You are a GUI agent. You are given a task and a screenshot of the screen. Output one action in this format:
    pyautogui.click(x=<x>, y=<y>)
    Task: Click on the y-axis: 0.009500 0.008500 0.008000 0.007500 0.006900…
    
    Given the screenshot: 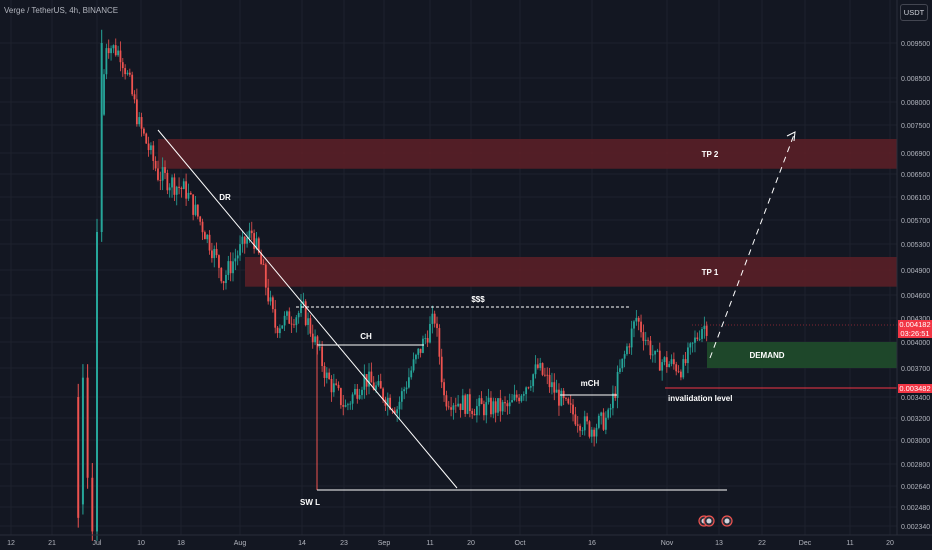 What is the action you would take?
    pyautogui.click(x=913, y=267)
    